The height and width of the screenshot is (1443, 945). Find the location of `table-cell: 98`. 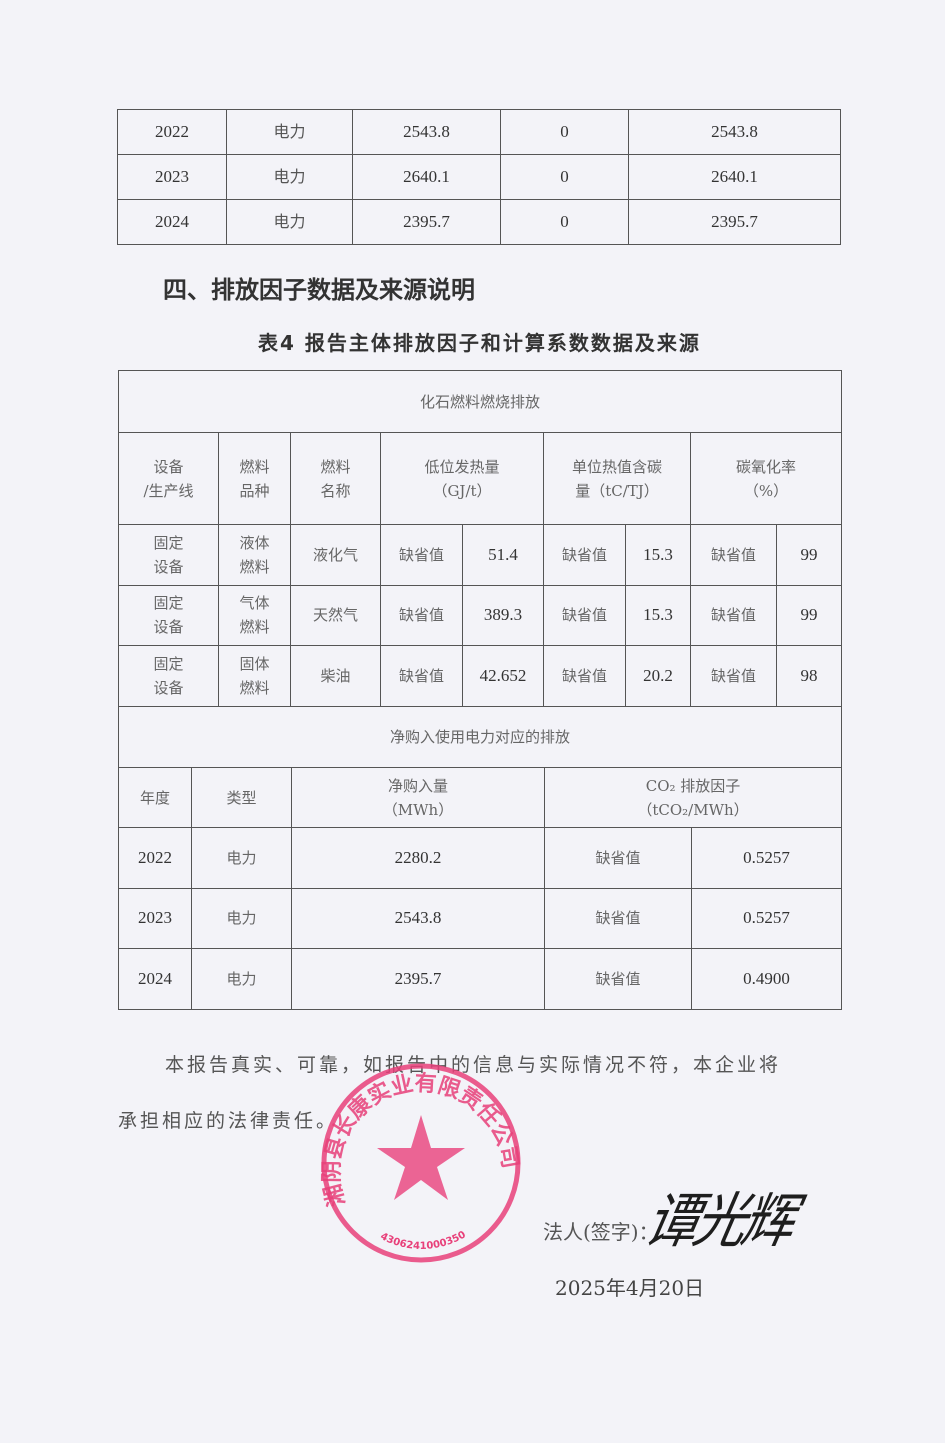

table-cell: 98 is located at coordinates (809, 676).